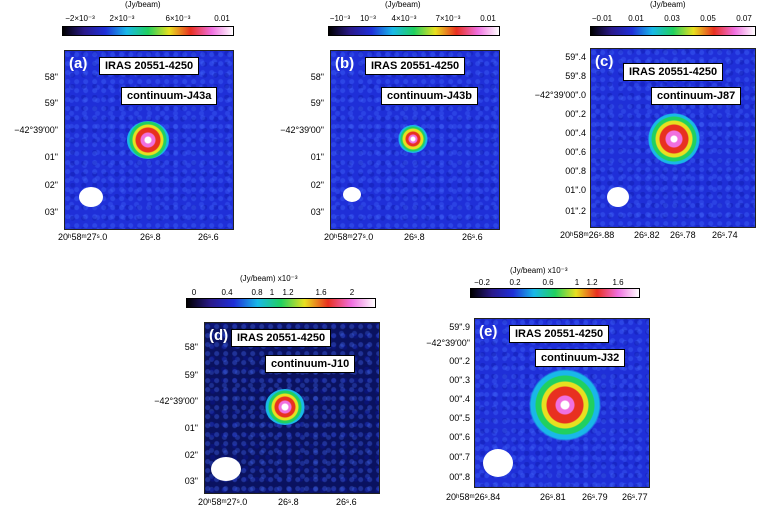  What do you see at coordinates (488, 331) in the screenshot?
I see `panel-label: (e)` at bounding box center [488, 331].